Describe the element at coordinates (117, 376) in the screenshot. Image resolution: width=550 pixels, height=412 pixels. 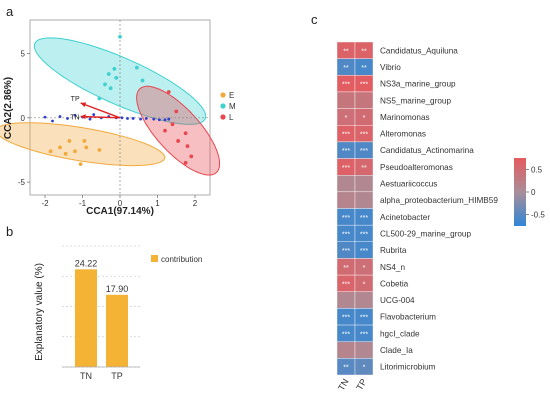
I see `bar-category-label-TP: TP` at that location.